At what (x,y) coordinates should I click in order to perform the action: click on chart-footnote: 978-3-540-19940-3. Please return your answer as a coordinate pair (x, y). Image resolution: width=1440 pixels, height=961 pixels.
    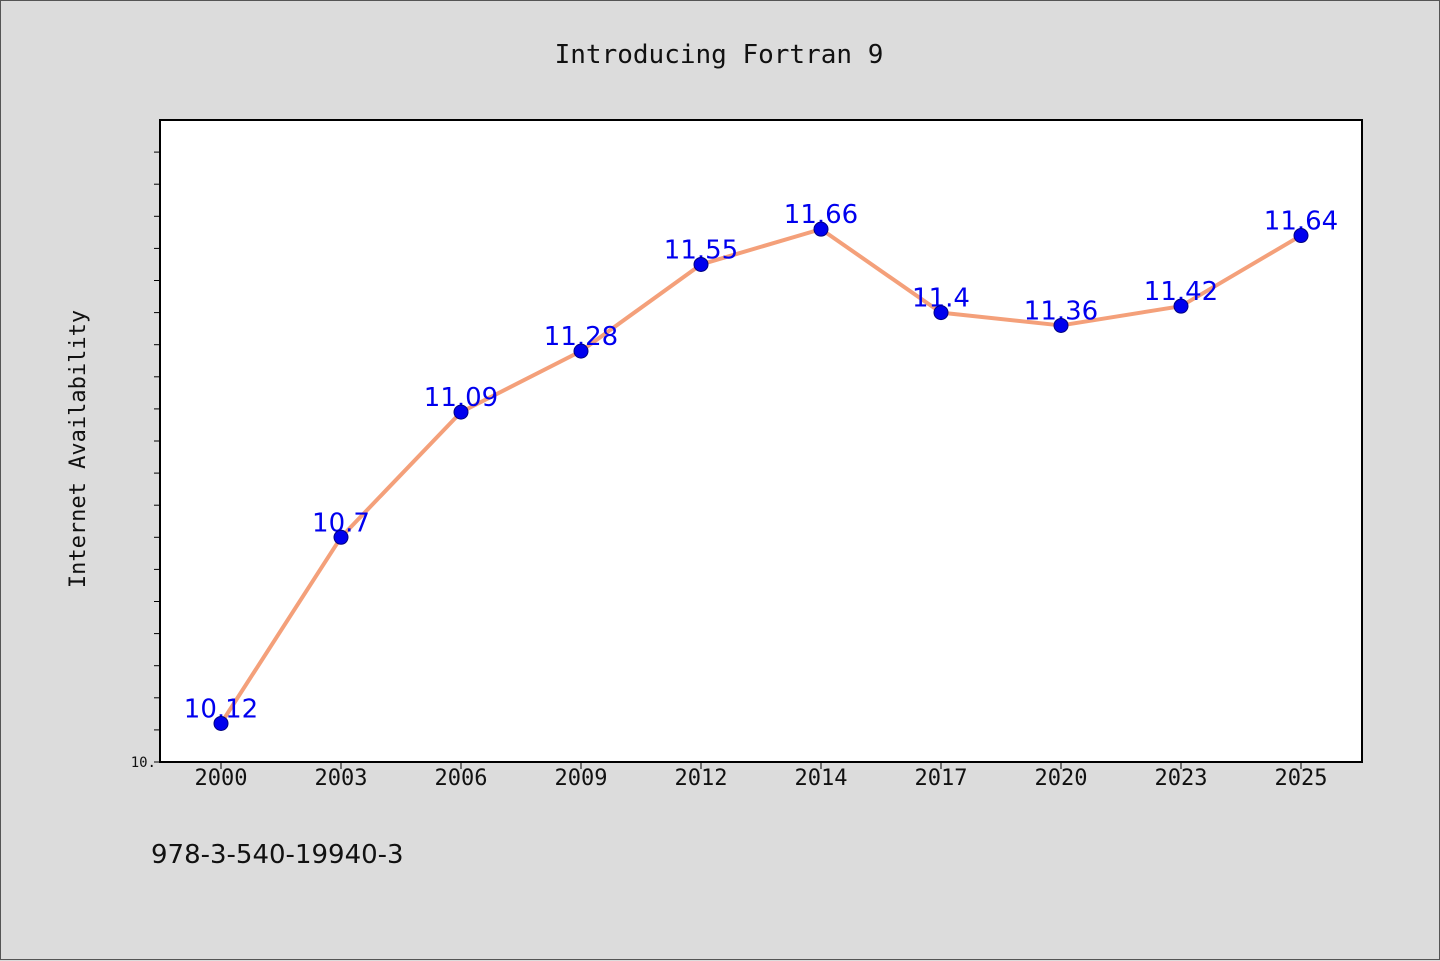
    Looking at the image, I should click on (277, 855).